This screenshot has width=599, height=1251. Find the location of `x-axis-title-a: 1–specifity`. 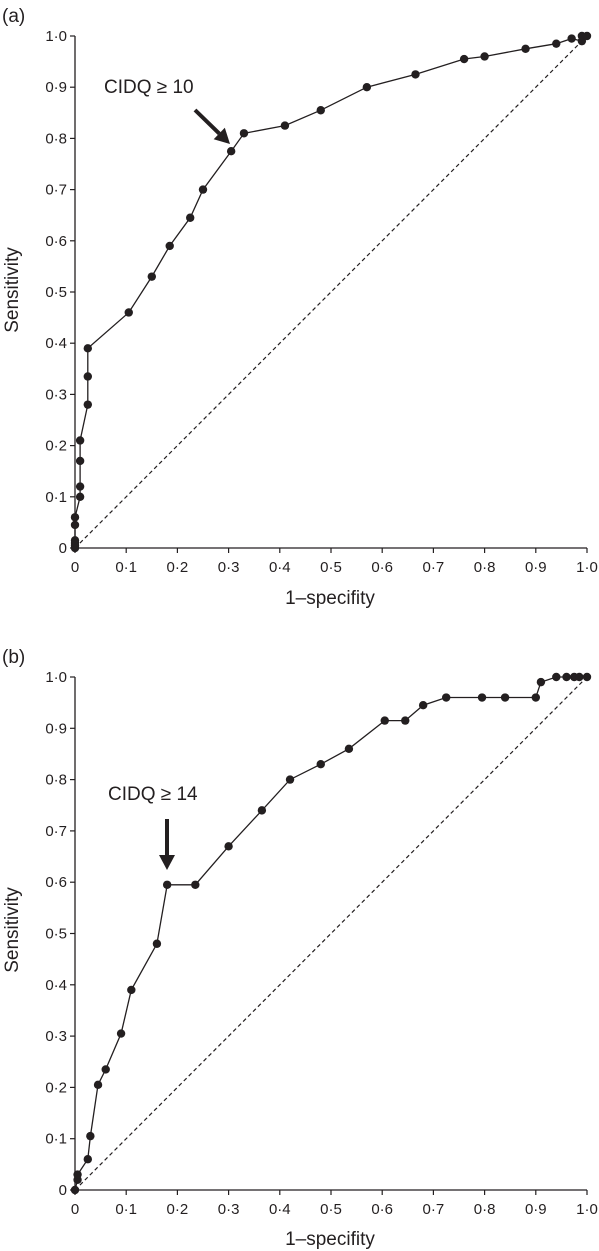

x-axis-title-a: 1–specifity is located at coordinates (330, 598).